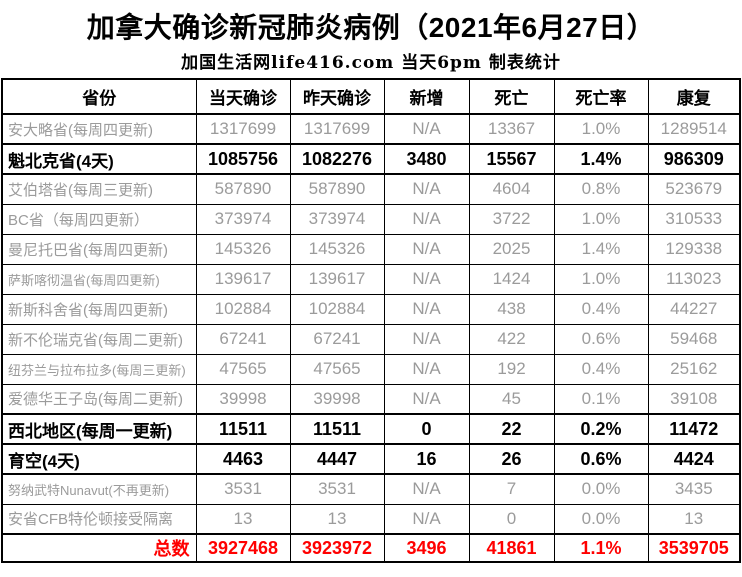 The image size is (742, 577). I want to click on table-row: 努纳武特Nunavut(不再更新) 3531 3531 N/A 7 0.0% 3435, so click(371, 489).